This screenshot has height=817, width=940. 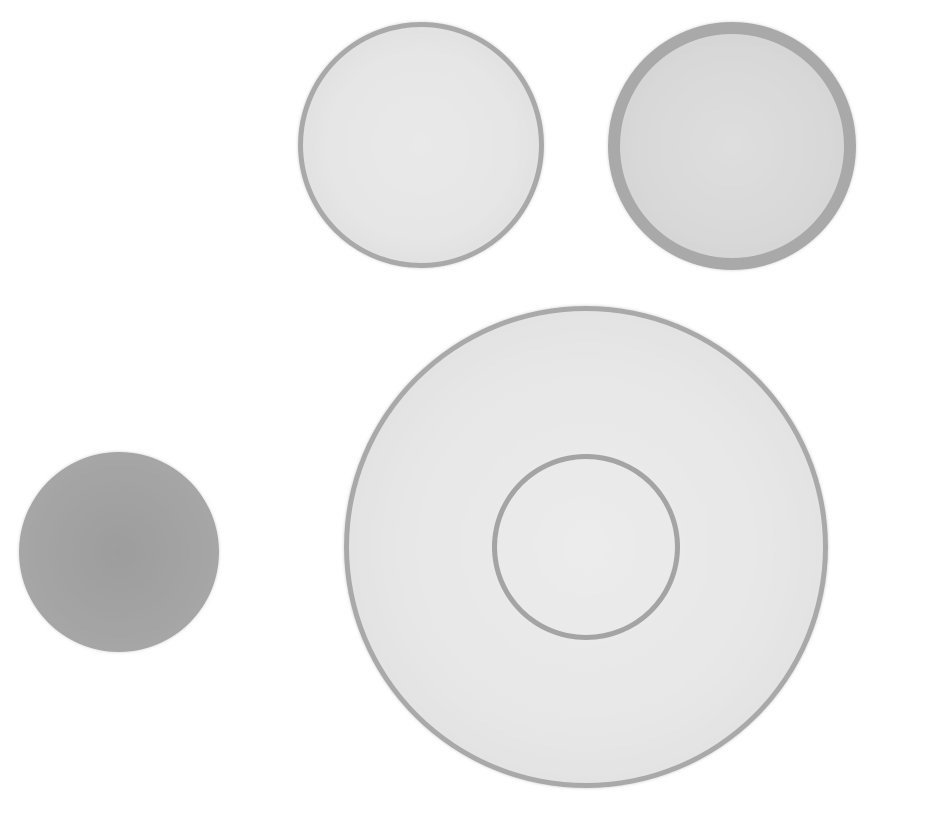 I want to click on circle-left-filled, so click(x=119, y=552).